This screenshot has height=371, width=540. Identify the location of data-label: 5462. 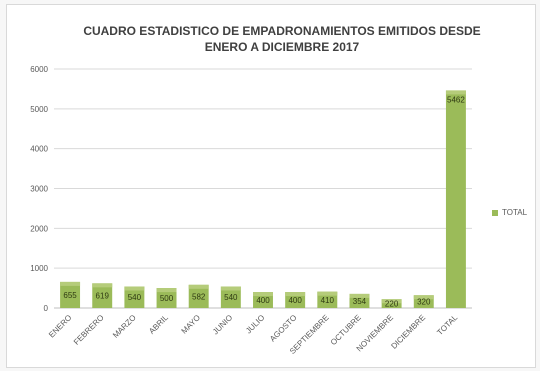
(456, 99).